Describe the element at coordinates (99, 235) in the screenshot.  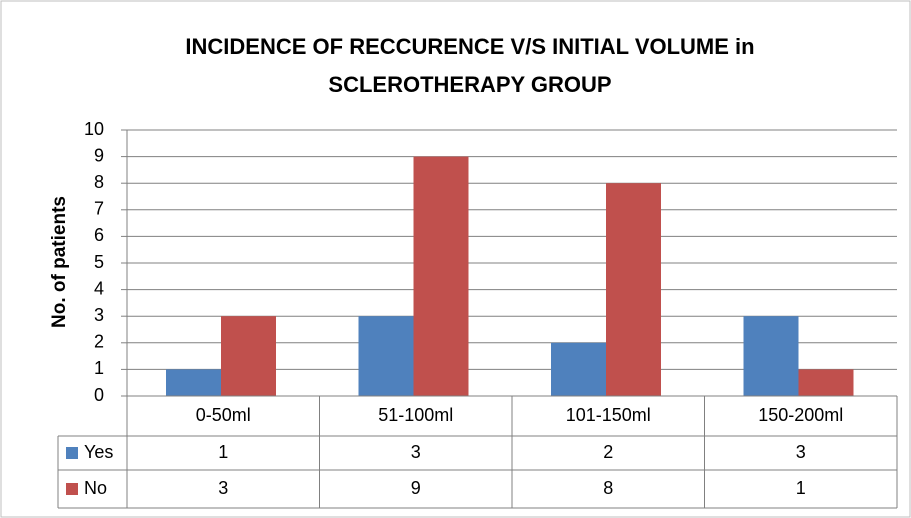
I see `y-tick-label: 6` at that location.